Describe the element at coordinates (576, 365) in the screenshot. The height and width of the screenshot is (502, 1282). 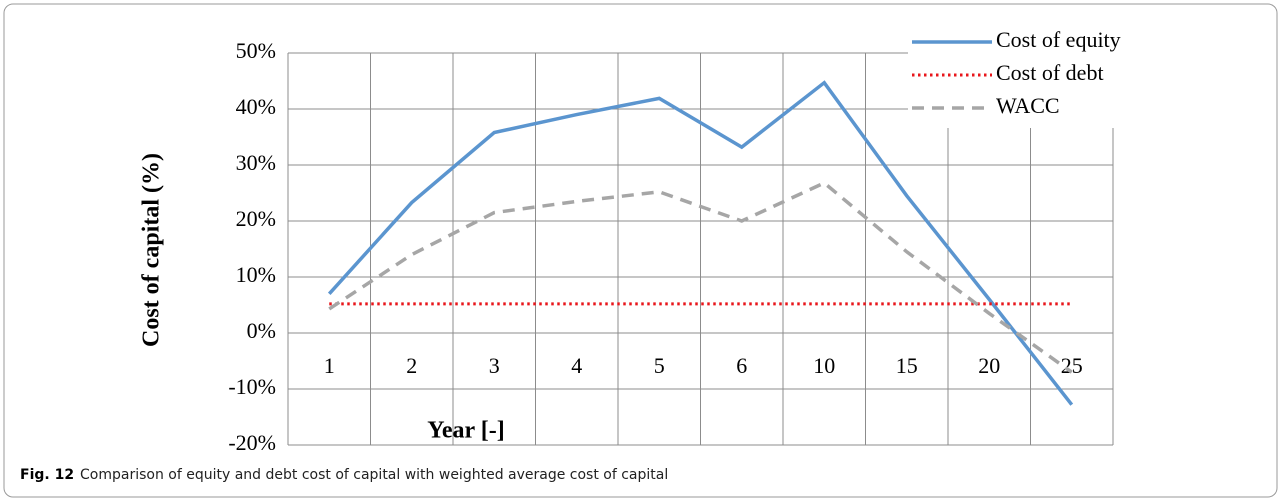
I see `x-tick-label: 4` at that location.